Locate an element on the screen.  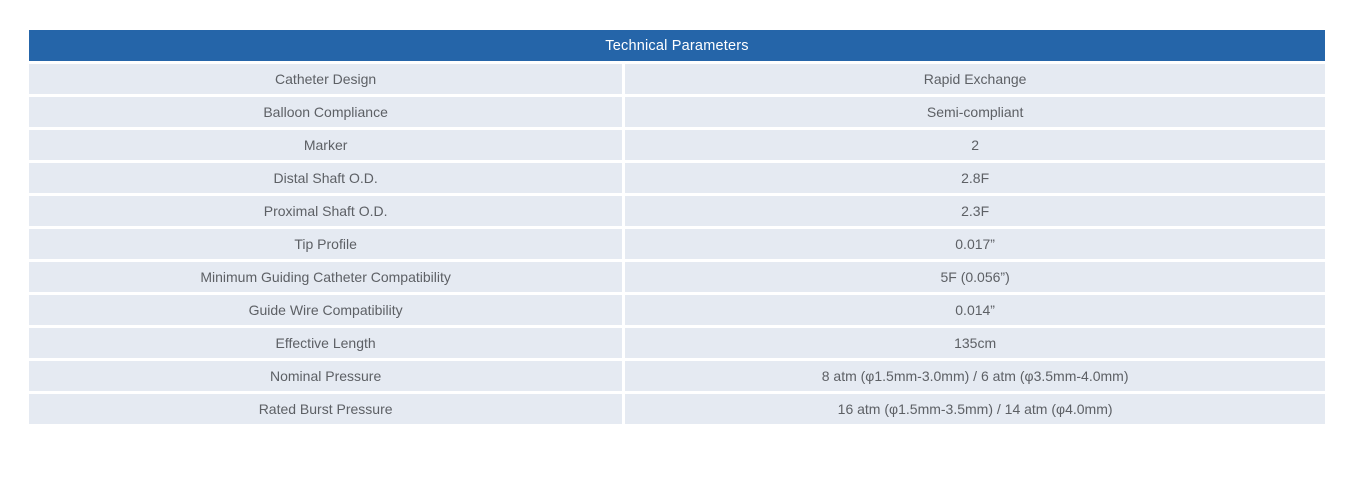
table-row: Marker 2 is located at coordinates (676, 145).